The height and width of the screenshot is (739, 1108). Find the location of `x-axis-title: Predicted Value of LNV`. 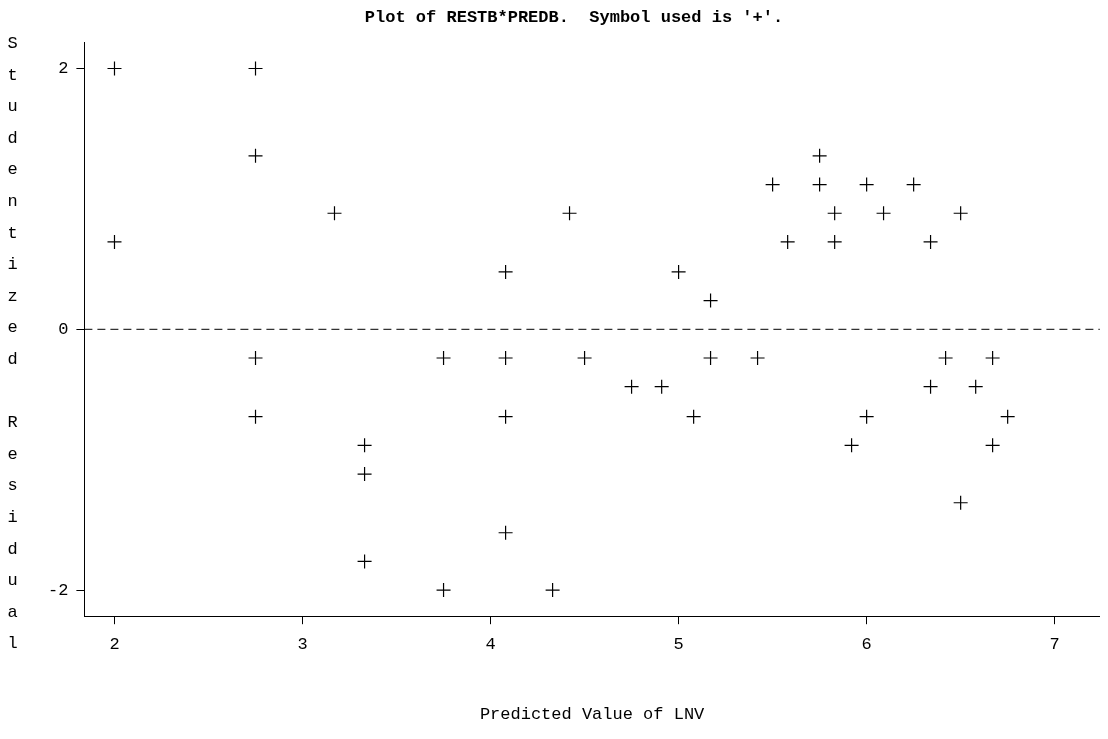

x-axis-title: Predicted Value of LNV is located at coordinates (592, 715).